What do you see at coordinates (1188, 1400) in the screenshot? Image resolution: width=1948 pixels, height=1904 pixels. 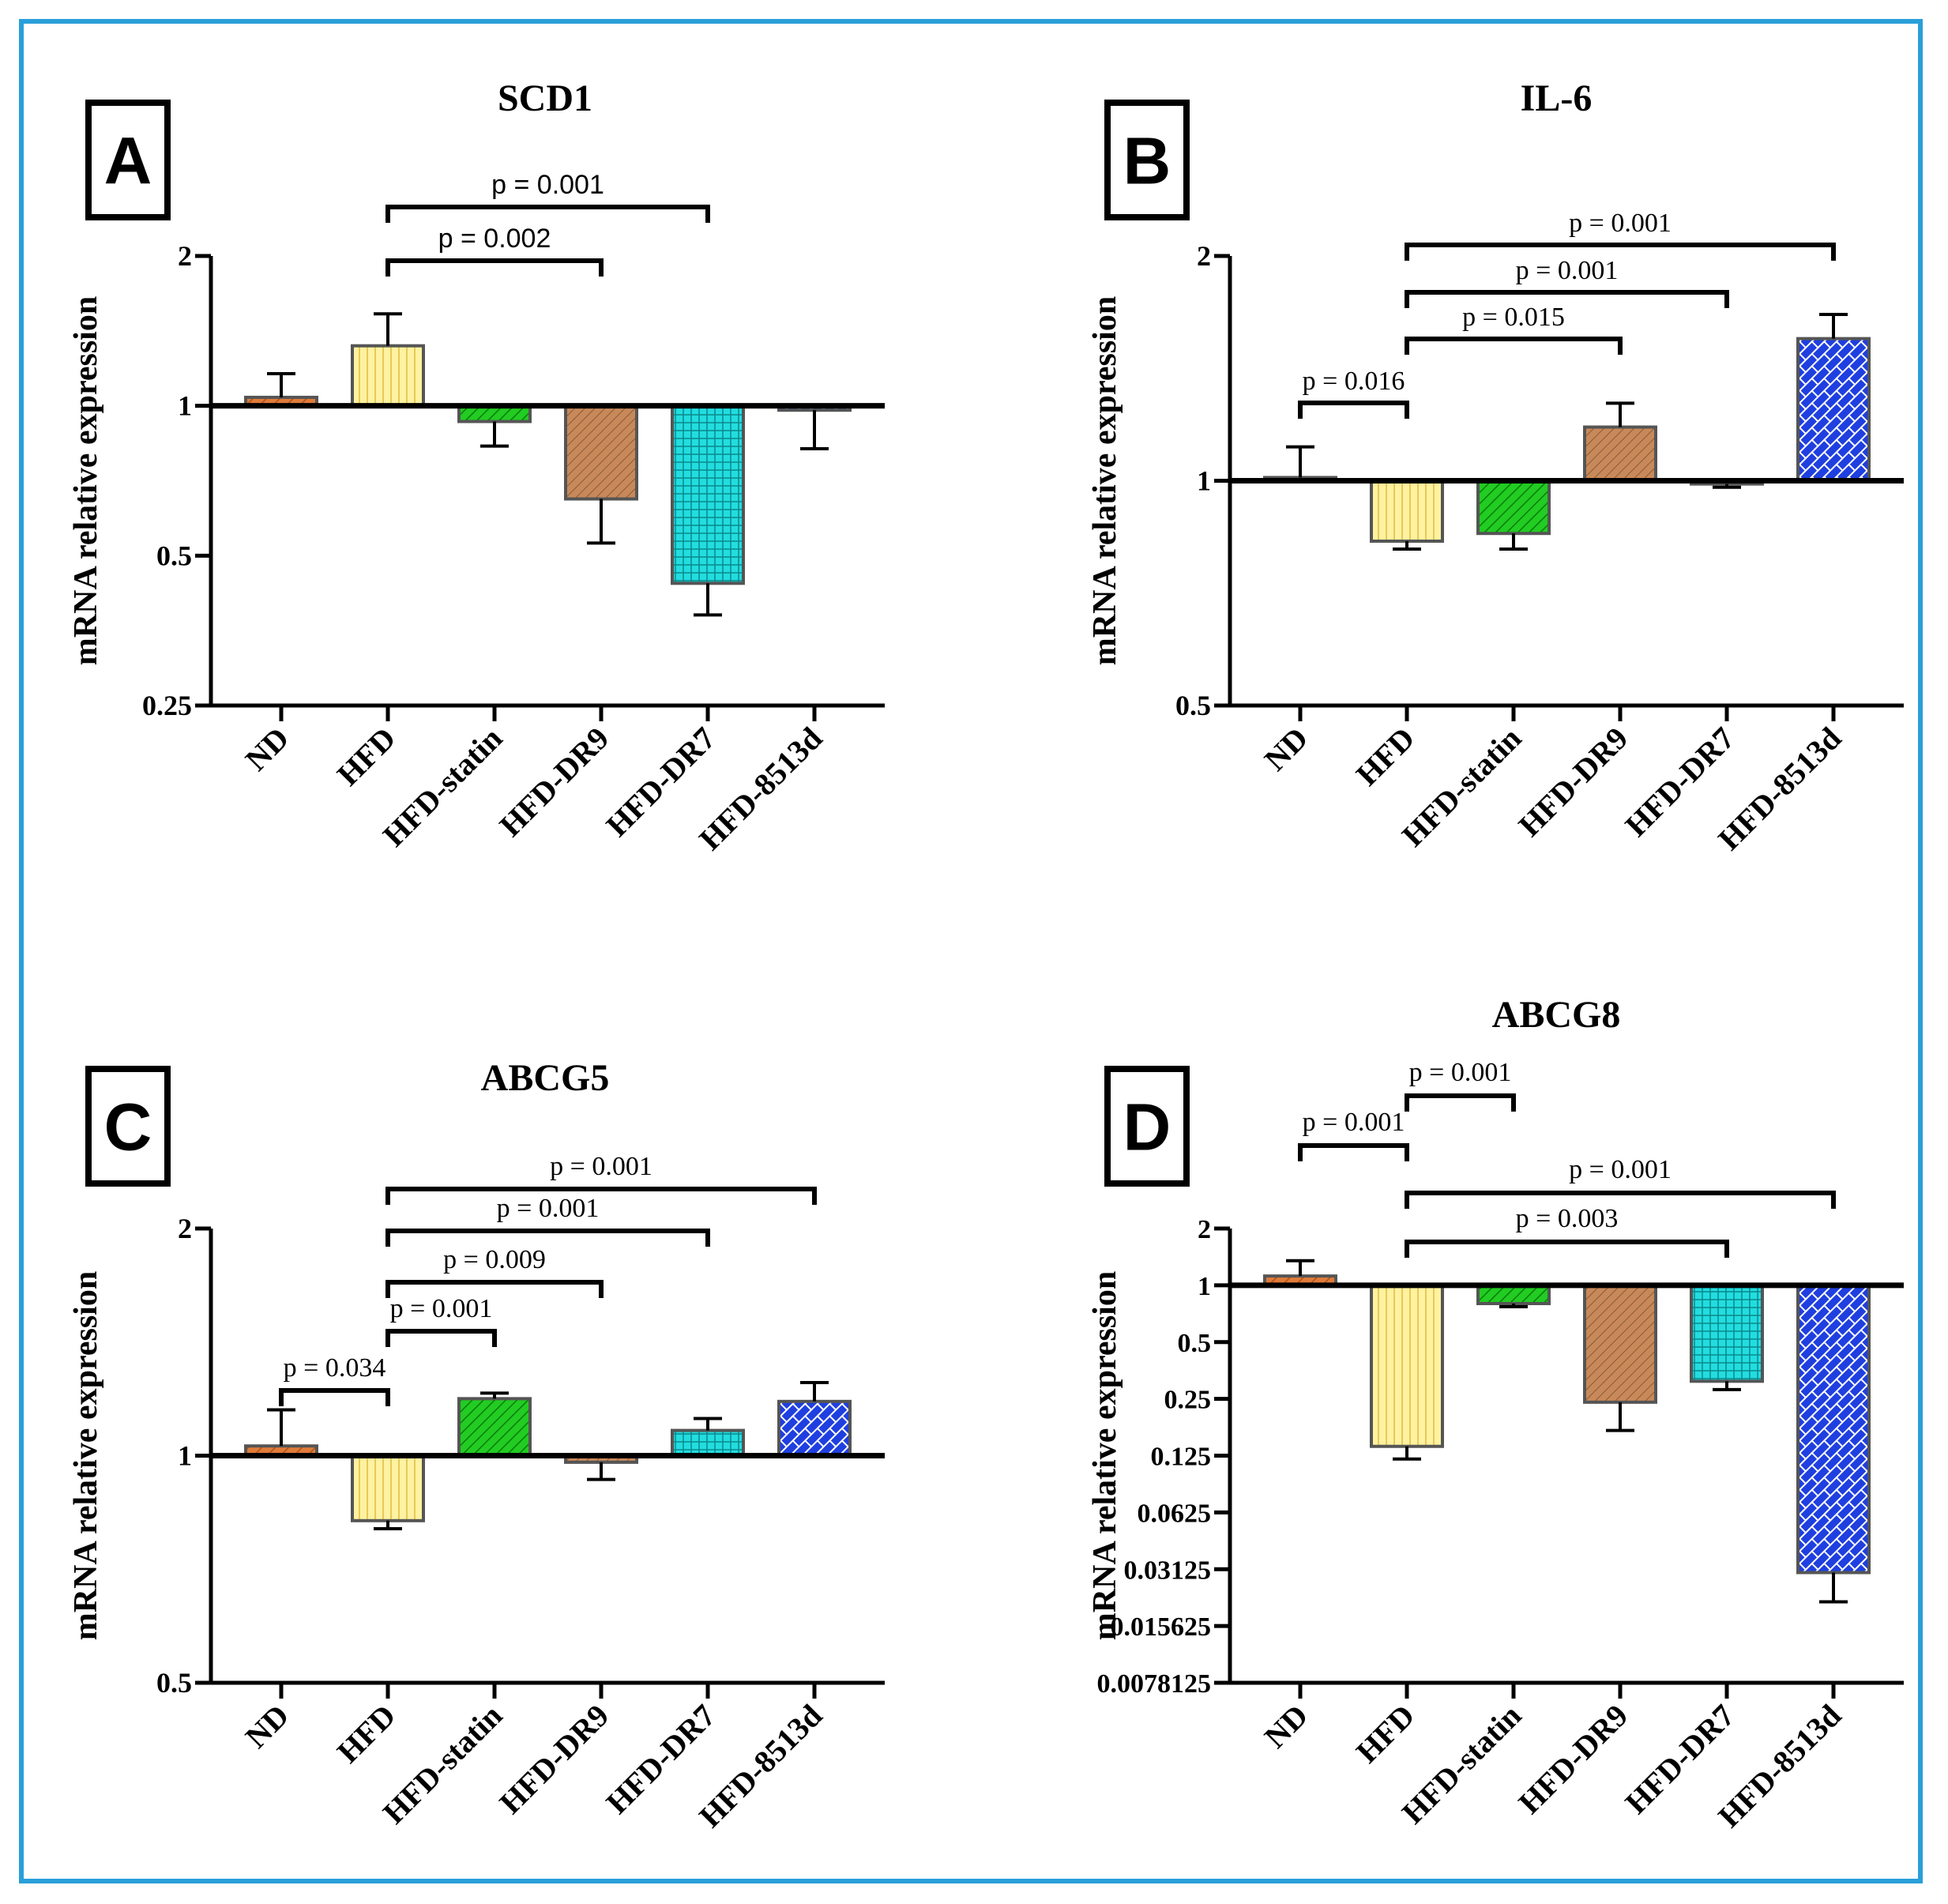 I see `y-tick-label: 0.25` at bounding box center [1188, 1400].